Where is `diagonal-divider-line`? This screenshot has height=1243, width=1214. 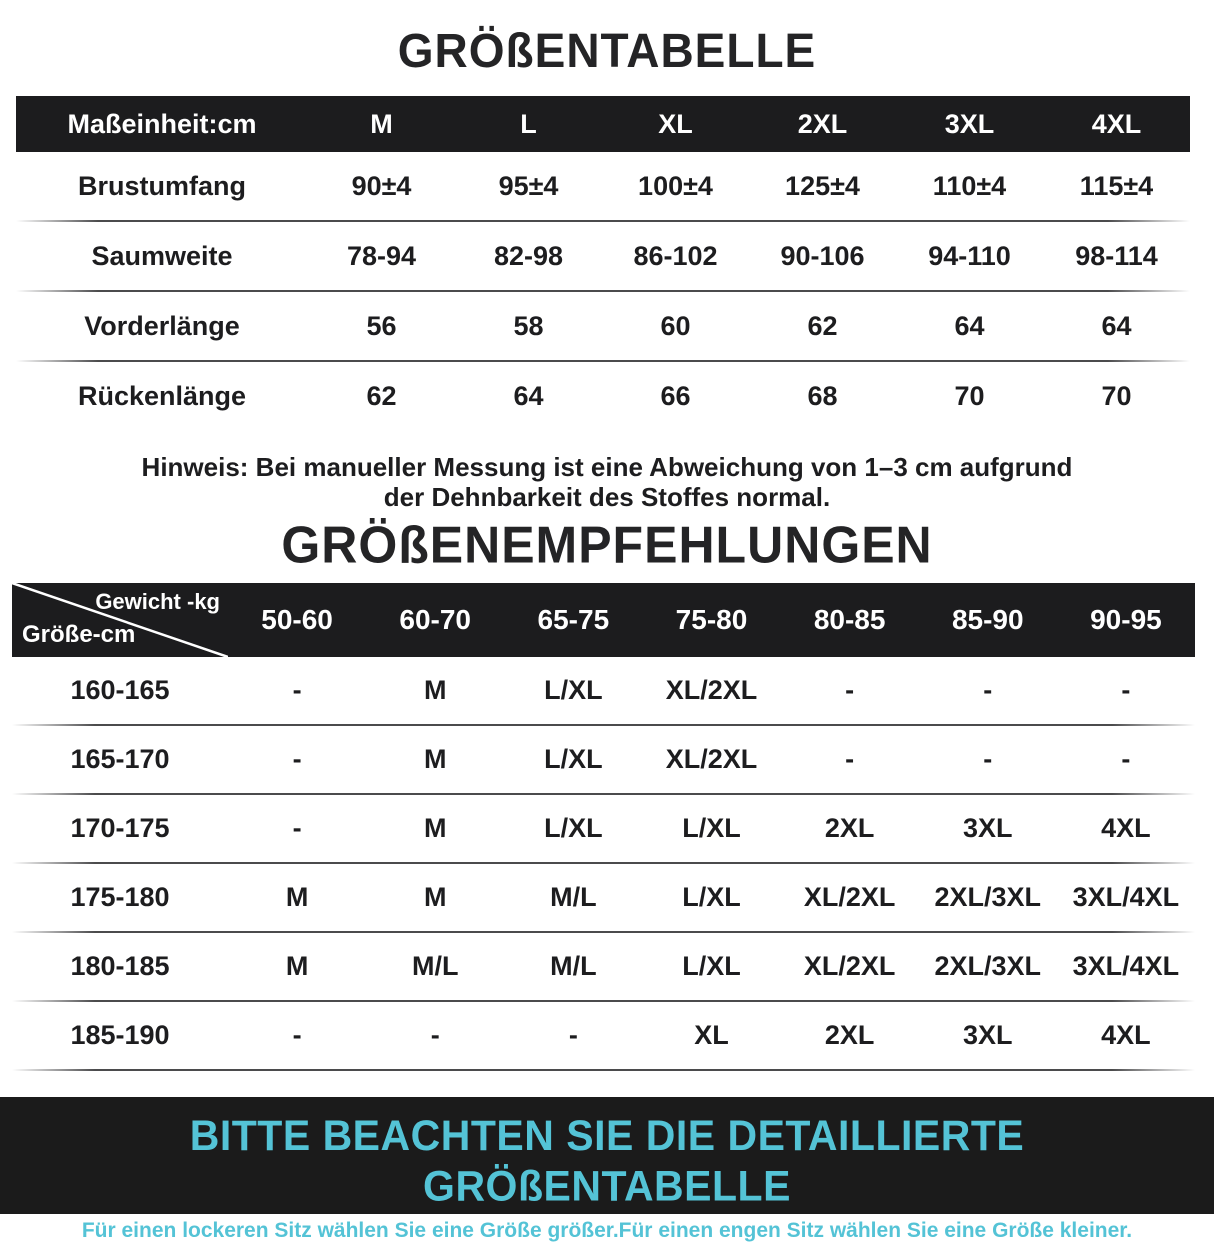 diagonal-divider-line is located at coordinates (120, 620).